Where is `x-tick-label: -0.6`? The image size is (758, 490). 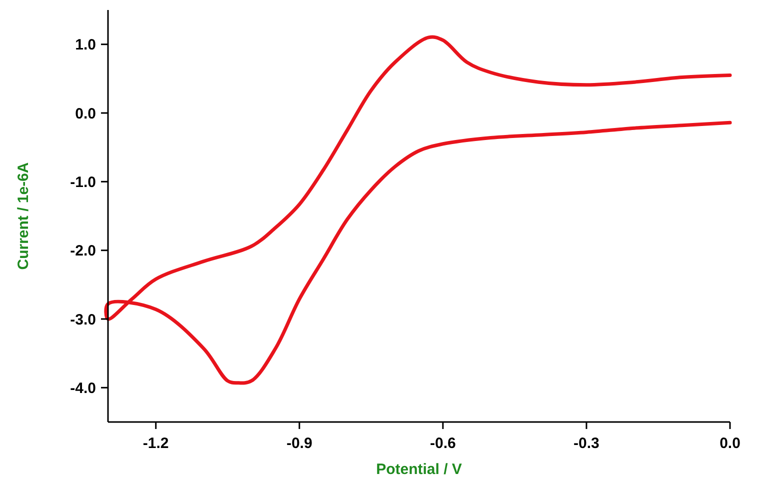
x-tick-label: -0.6 is located at coordinates (443, 443).